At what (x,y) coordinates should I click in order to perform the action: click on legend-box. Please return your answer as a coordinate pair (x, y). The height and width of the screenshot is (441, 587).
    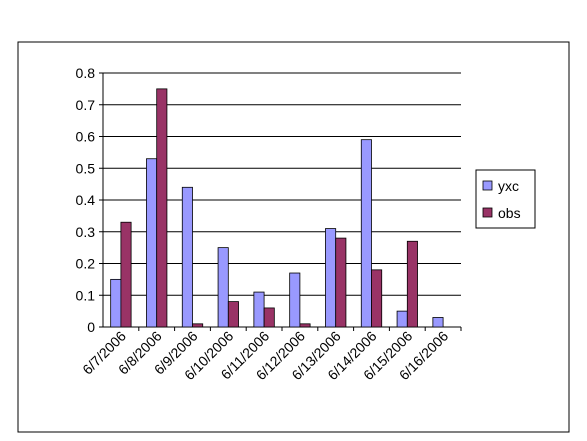
    Looking at the image, I should click on (505, 199).